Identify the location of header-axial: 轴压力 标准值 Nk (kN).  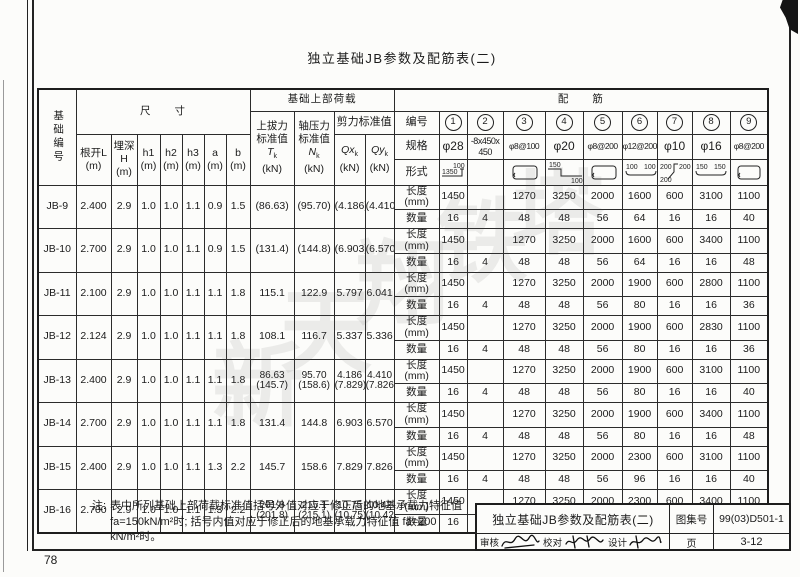
(314, 148).